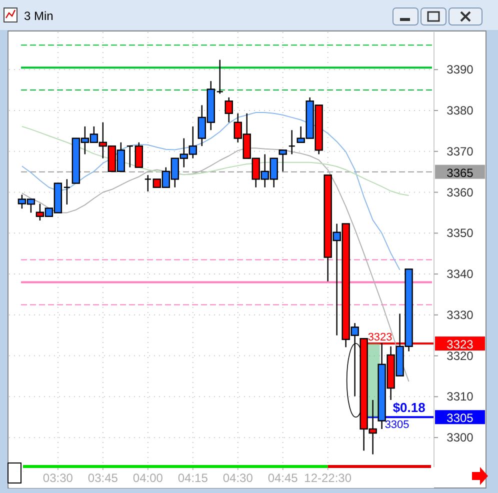  I want to click on x-tick-label: 04:30, so click(238, 478).